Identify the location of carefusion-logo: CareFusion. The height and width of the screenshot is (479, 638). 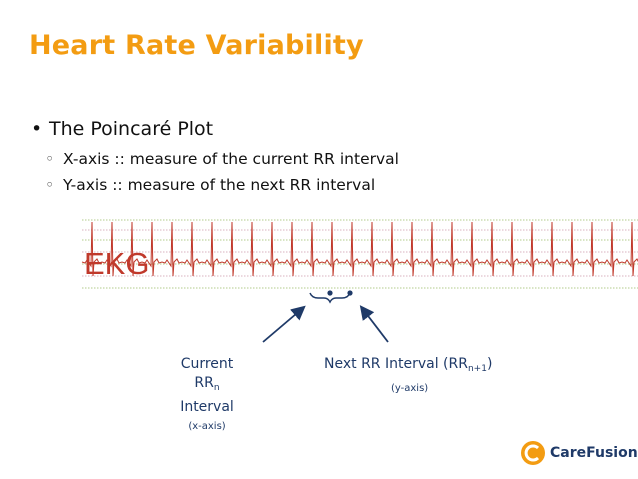
(579, 453).